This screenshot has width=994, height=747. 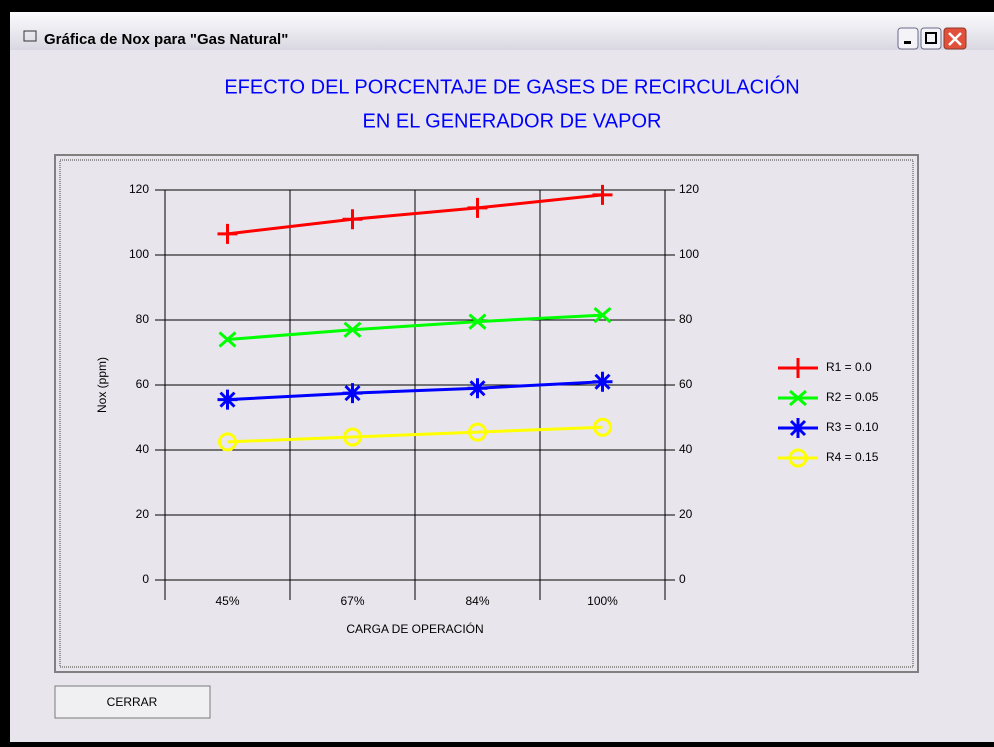 I want to click on legend-label: R4 = 0.15, so click(x=852, y=457).